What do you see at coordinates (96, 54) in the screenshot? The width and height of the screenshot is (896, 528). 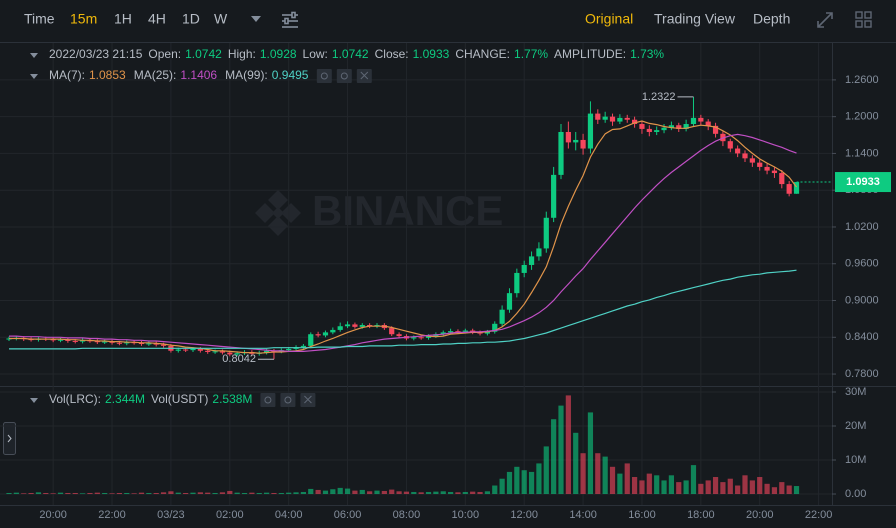 I see `datetime: 2022/03/23 21:15` at bounding box center [96, 54].